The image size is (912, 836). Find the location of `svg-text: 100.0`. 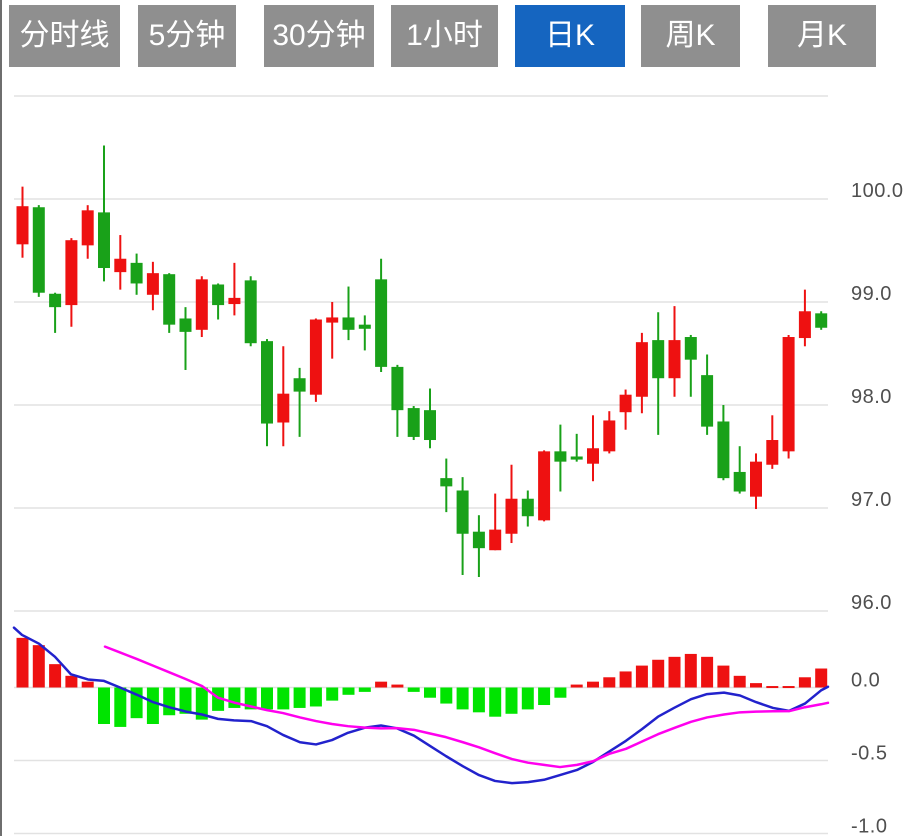

svg-text: 100.0 is located at coordinates (877, 191).